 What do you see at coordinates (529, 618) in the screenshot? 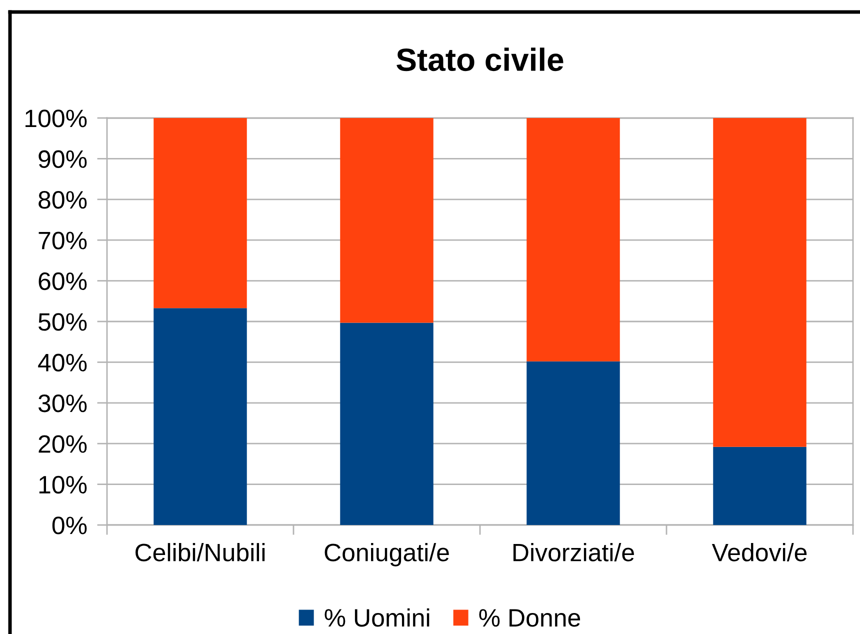
I see `legend-label: % Donne` at bounding box center [529, 618].